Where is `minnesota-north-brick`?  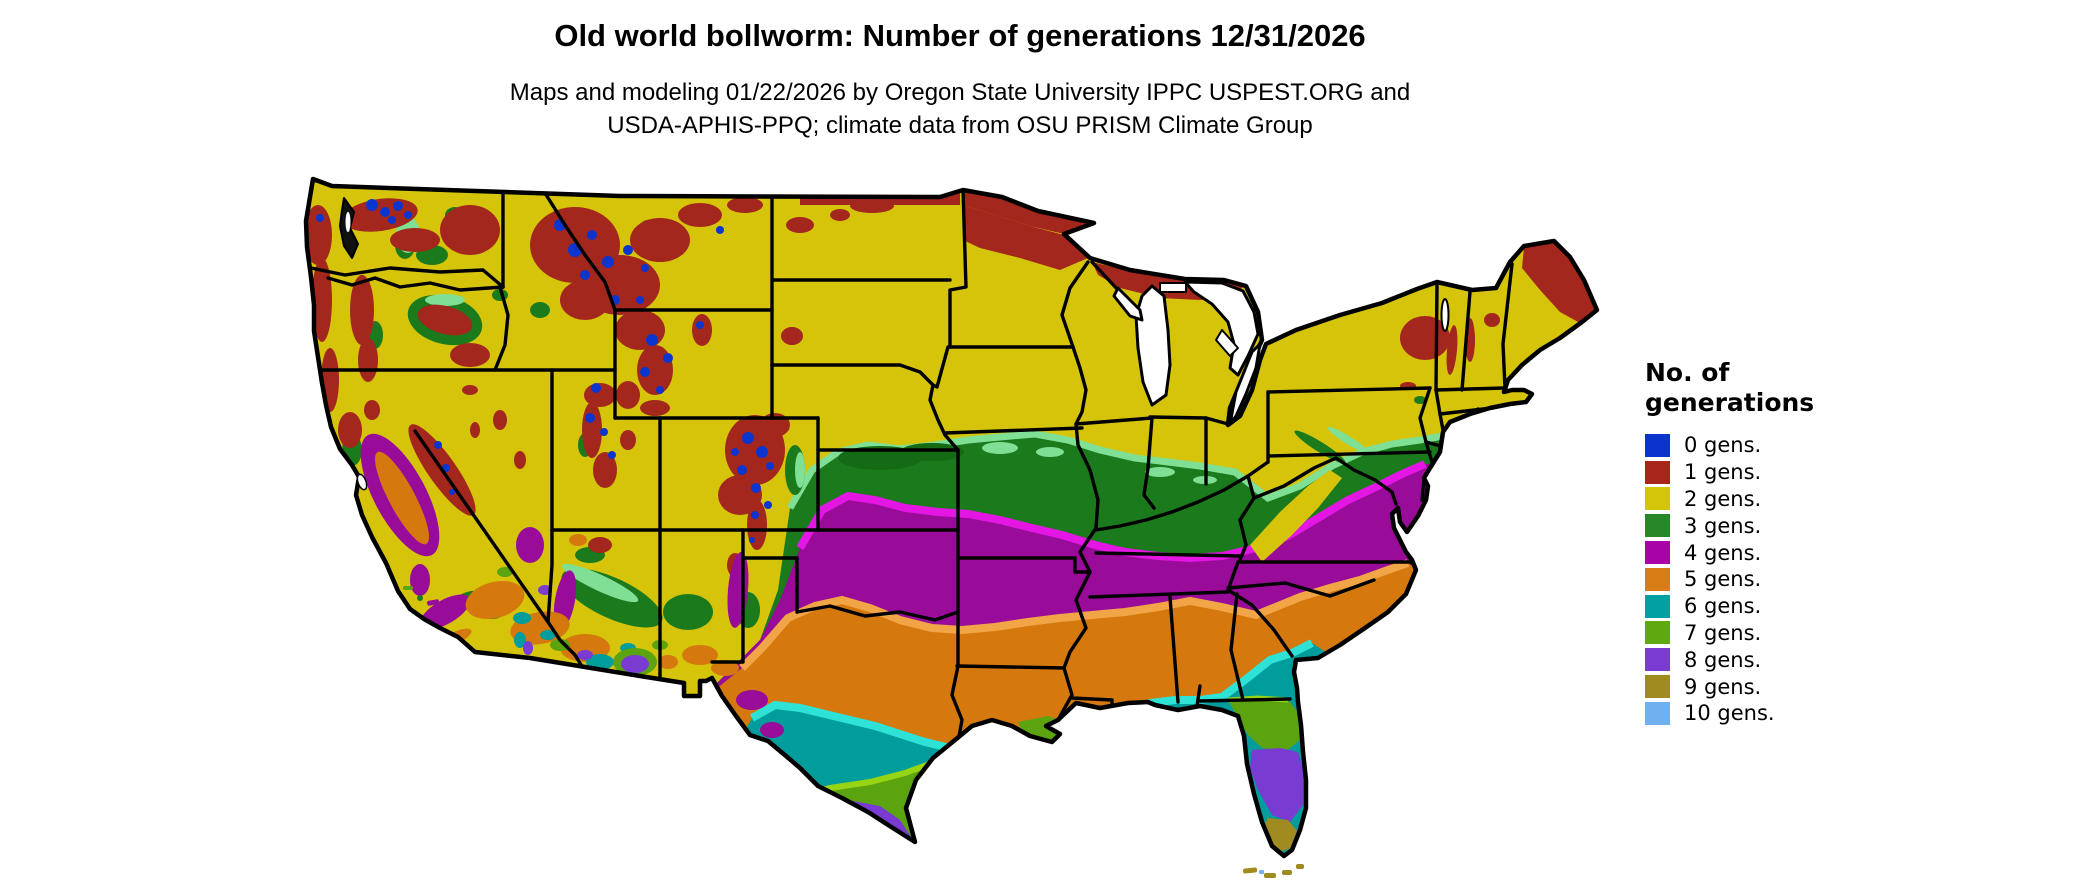 minnesota-north-brick is located at coordinates (1028, 211).